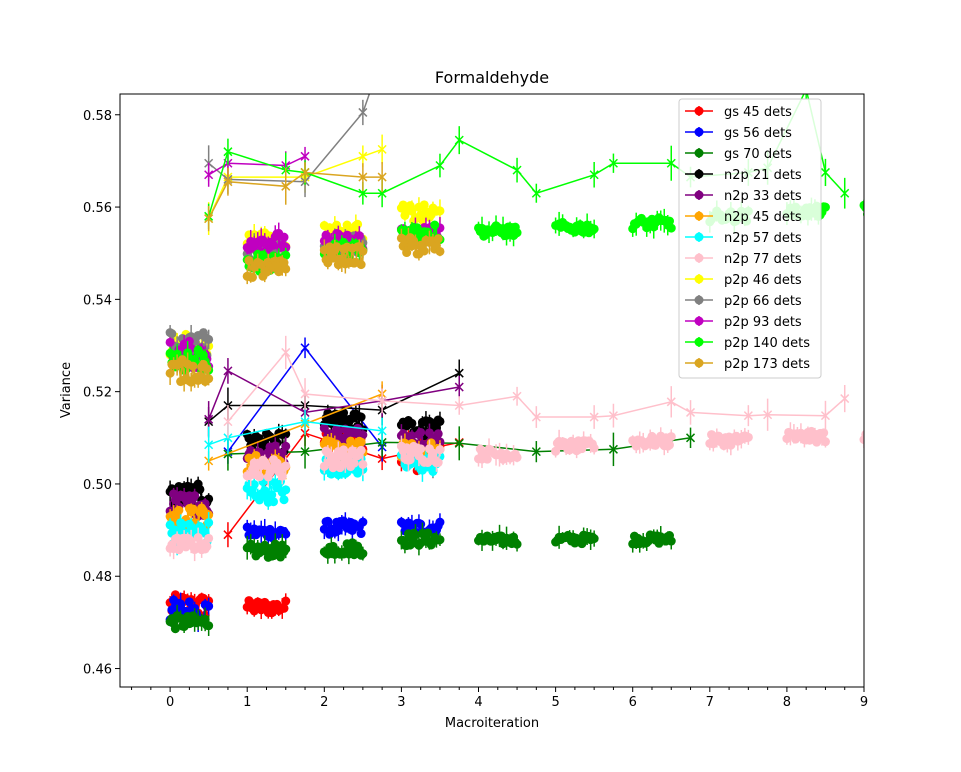 The image size is (961, 772). I want to click on legend-entry: p2p 93 dets, so click(743, 322).